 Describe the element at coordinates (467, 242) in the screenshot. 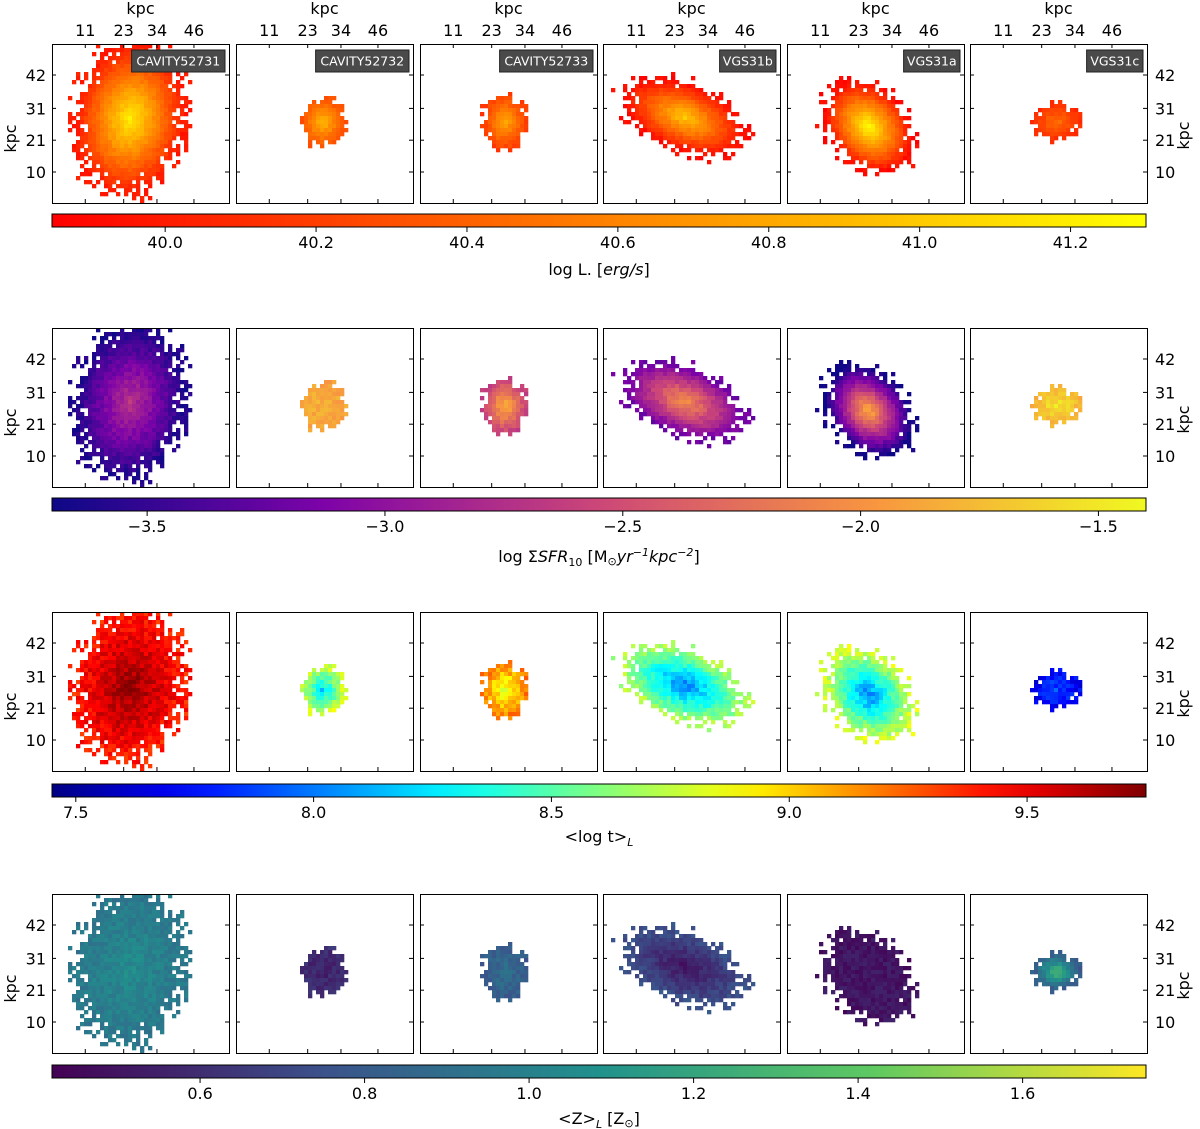

I see `colorbar-tick-label: 40.4` at that location.